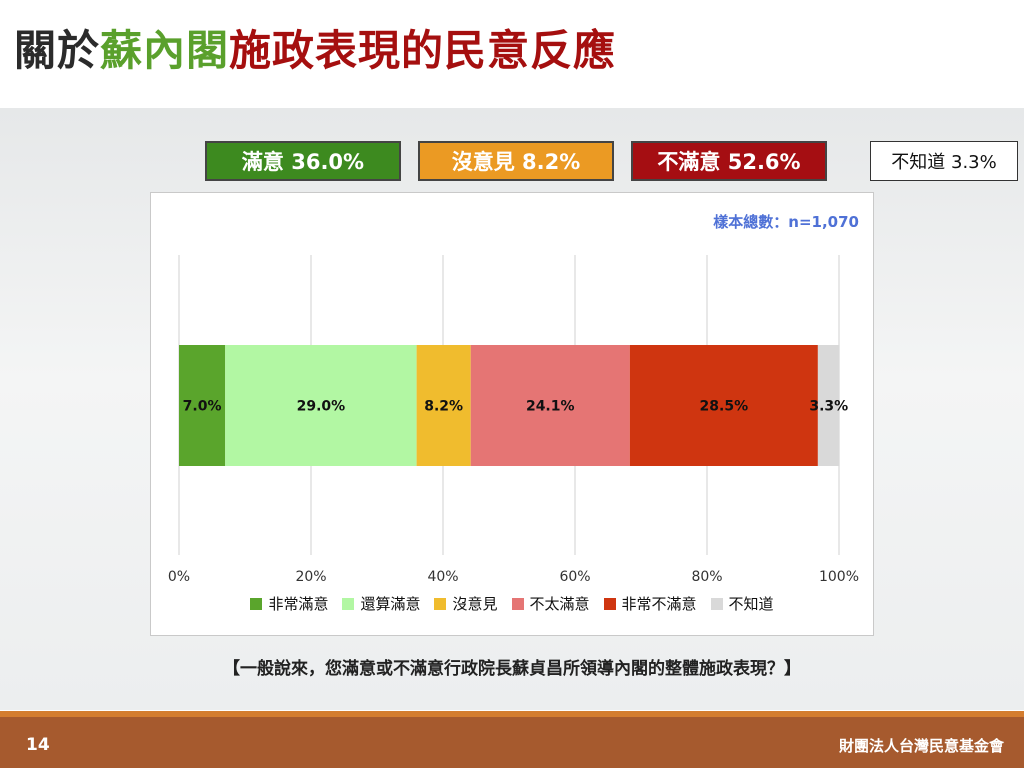 The width and height of the screenshot is (1024, 768). What do you see at coordinates (729, 161) in the screenshot?
I see `summary-dissatisfied-box: 不滿意 52.6%` at bounding box center [729, 161].